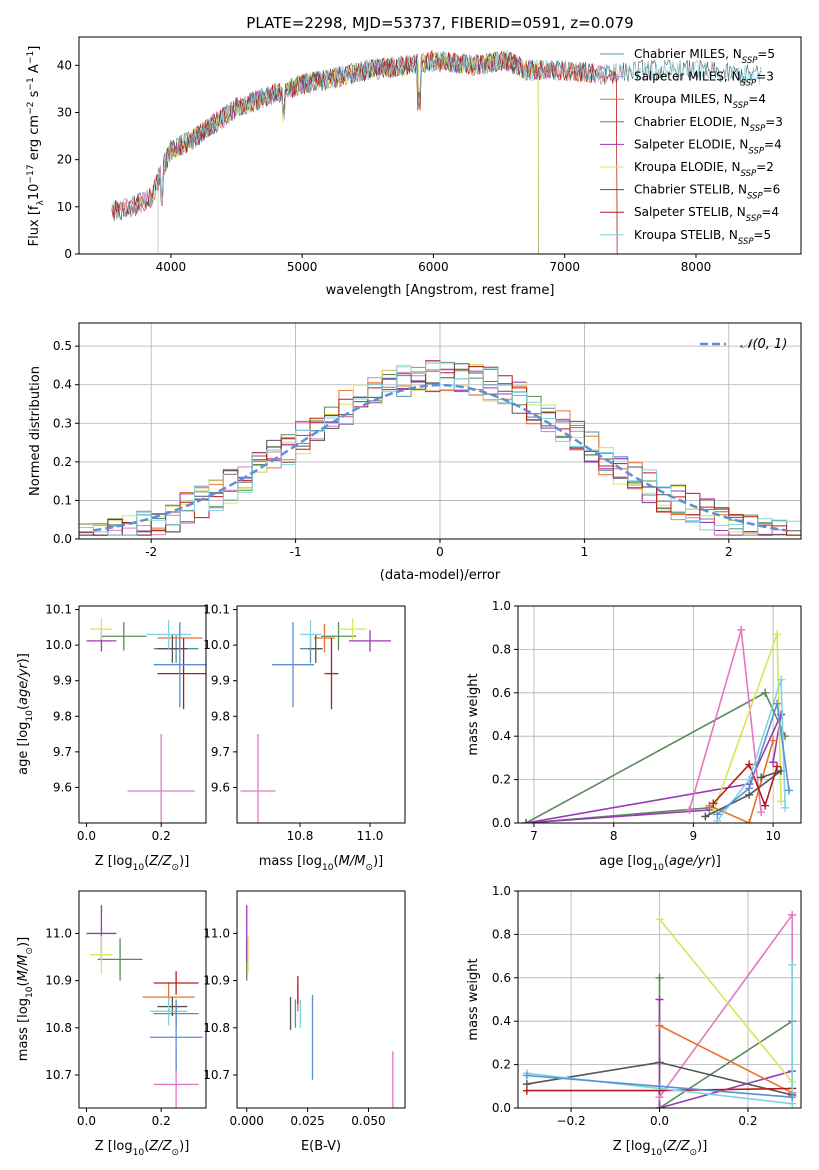 The image size is (819, 1170). What do you see at coordinates (702, 237) in the screenshot?
I see `legend-label: Kroupa STELIB, NSSP=5` at bounding box center [702, 237].